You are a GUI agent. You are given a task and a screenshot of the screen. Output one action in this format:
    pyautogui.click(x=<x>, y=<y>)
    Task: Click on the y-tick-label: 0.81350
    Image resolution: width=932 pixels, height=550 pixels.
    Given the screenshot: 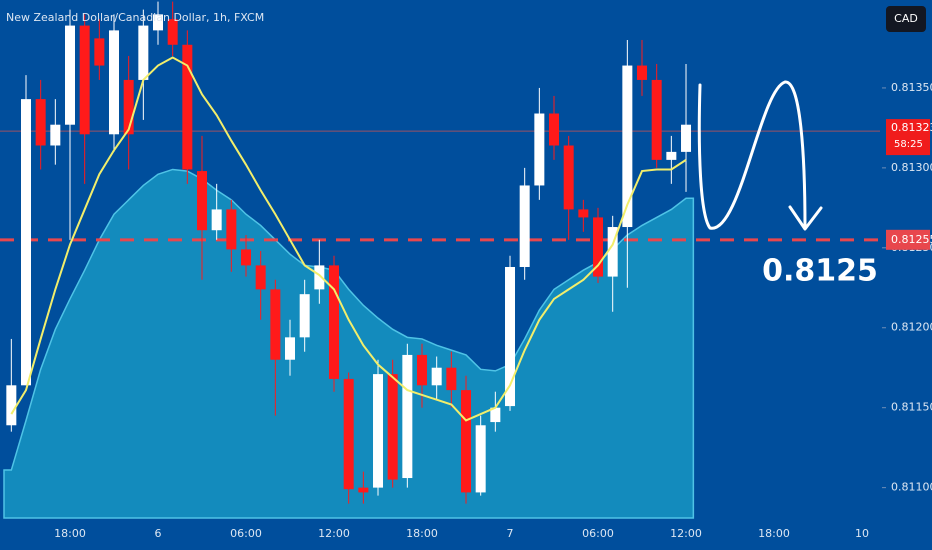 What is the action you would take?
    pyautogui.click(x=911, y=87)
    